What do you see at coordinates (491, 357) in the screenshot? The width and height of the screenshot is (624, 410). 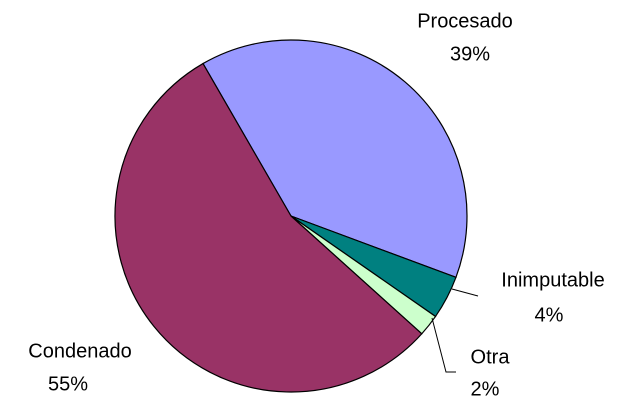 I see `slice-label: Otra` at bounding box center [491, 357].